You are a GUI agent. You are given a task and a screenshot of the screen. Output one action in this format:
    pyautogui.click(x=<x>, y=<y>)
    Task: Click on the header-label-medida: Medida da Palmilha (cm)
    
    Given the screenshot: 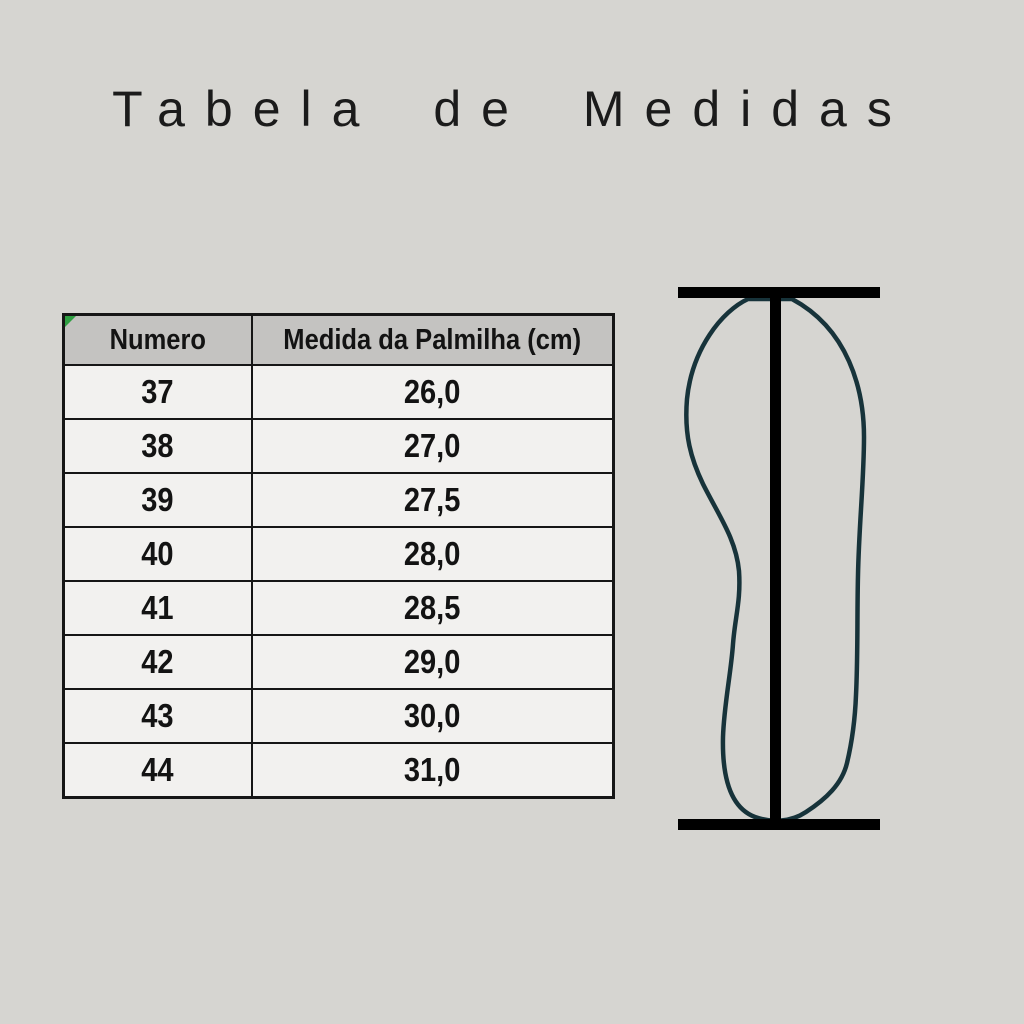 What is the action you would take?
    pyautogui.click(x=432, y=339)
    